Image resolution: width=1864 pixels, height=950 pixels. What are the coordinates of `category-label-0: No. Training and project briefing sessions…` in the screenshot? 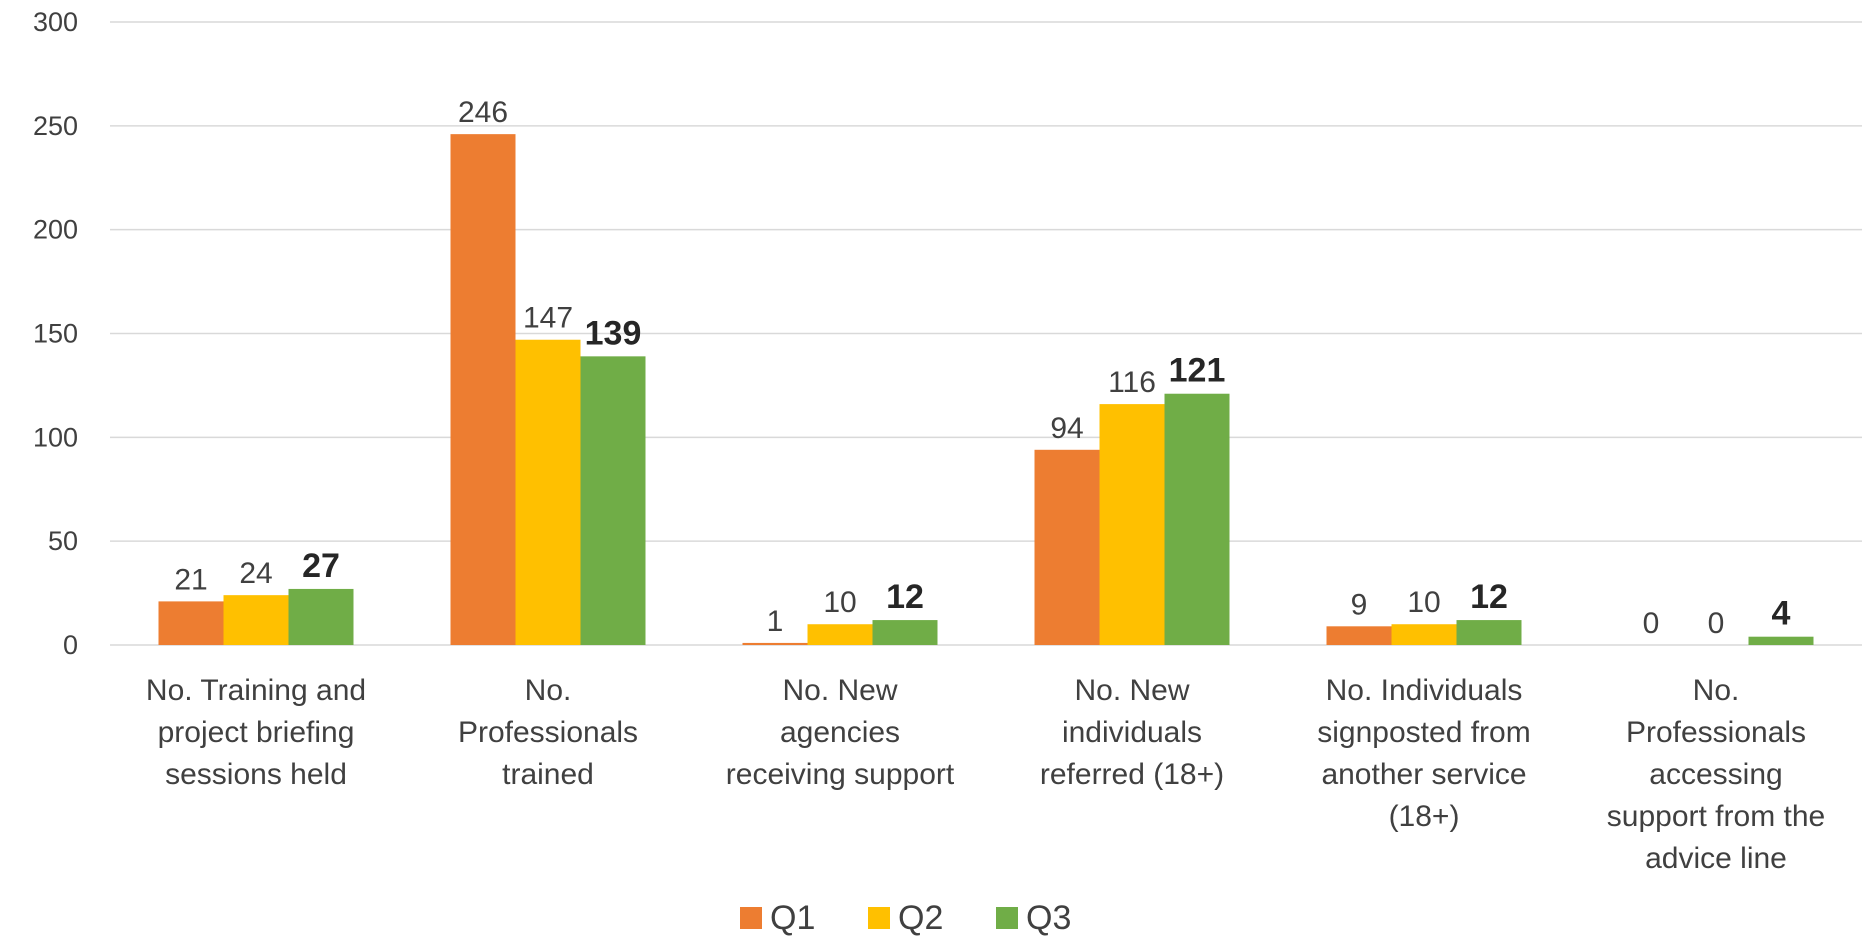 It's located at (256, 732).